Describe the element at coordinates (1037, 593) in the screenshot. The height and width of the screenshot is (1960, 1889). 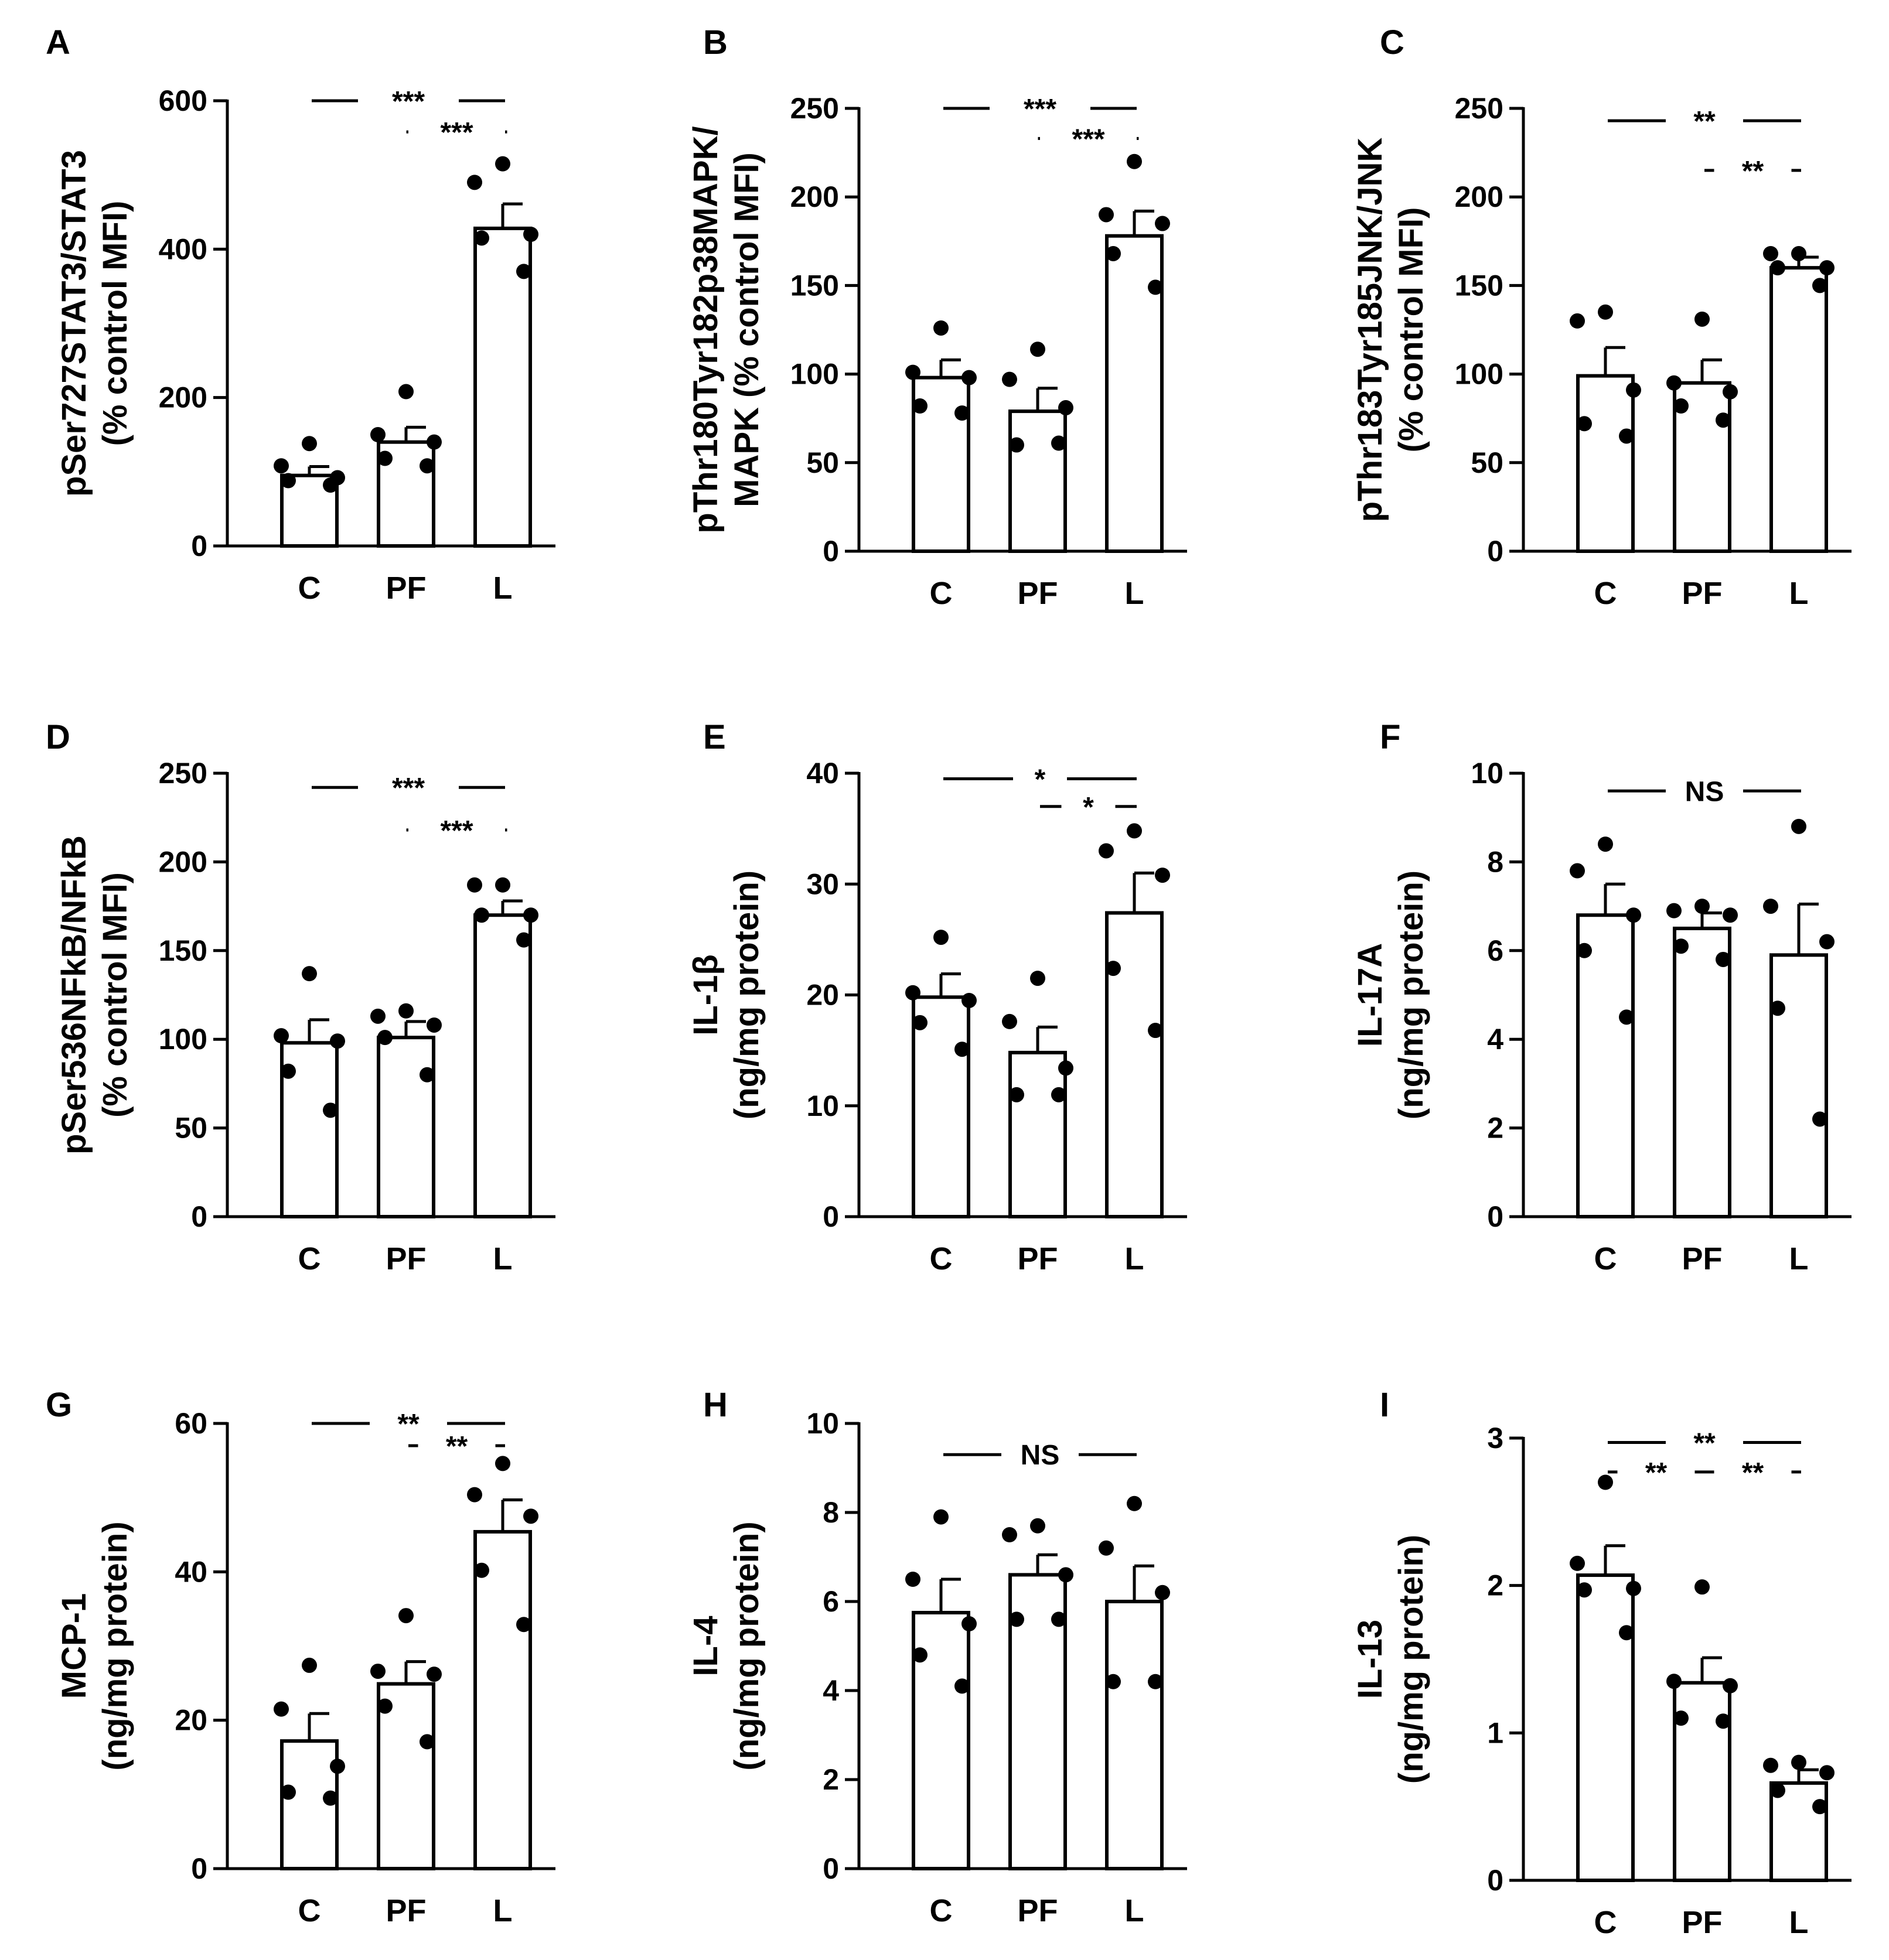
I see `category-label-pf: PF` at that location.